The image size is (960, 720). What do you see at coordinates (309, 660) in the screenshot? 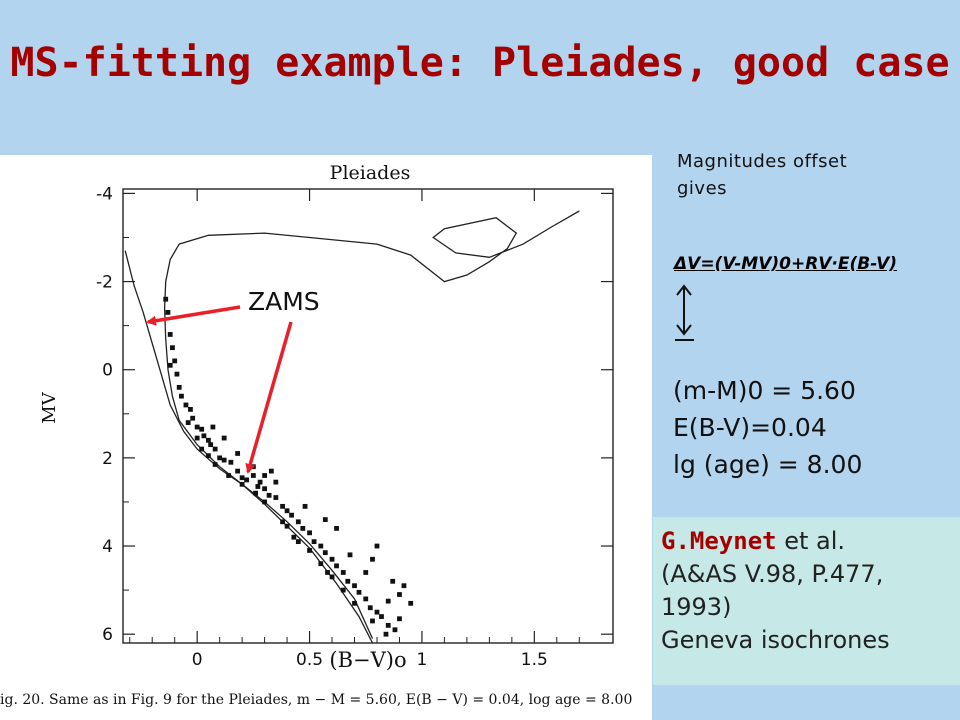
I see `x-tick-label: 0.5` at bounding box center [309, 660].